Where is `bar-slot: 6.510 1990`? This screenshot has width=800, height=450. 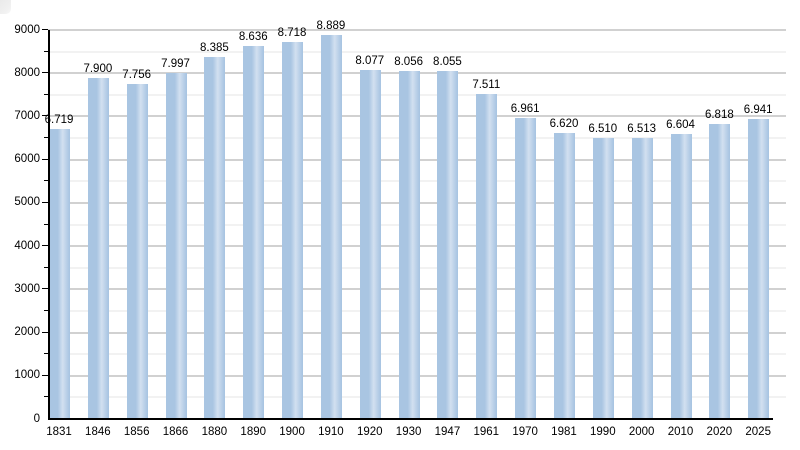
bar-slot: 6.510 1990 is located at coordinates (609, 234).